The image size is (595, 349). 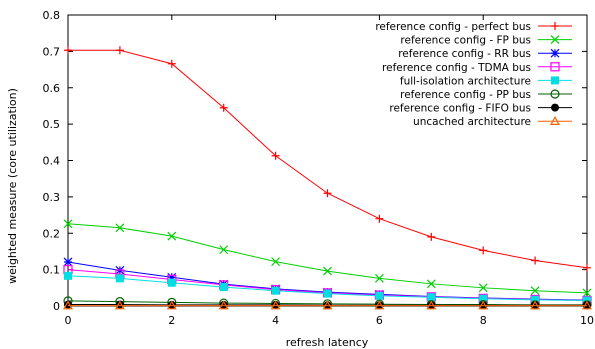 I want to click on y-tick-label: 0.3, so click(x=52, y=197).